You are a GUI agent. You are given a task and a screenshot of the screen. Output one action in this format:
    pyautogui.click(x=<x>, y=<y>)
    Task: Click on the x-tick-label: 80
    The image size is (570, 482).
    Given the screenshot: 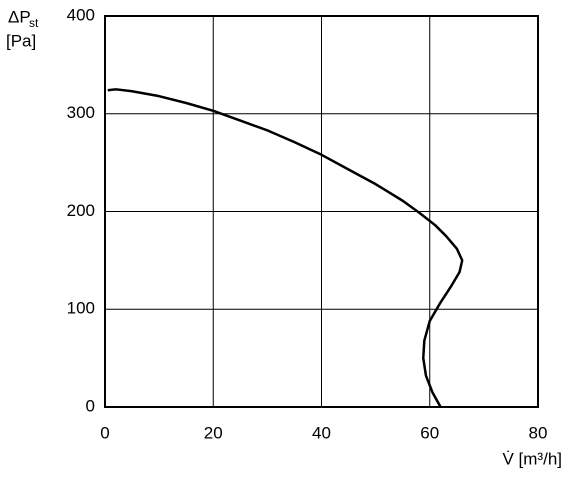 What is the action you would take?
    pyautogui.click(x=538, y=432)
    